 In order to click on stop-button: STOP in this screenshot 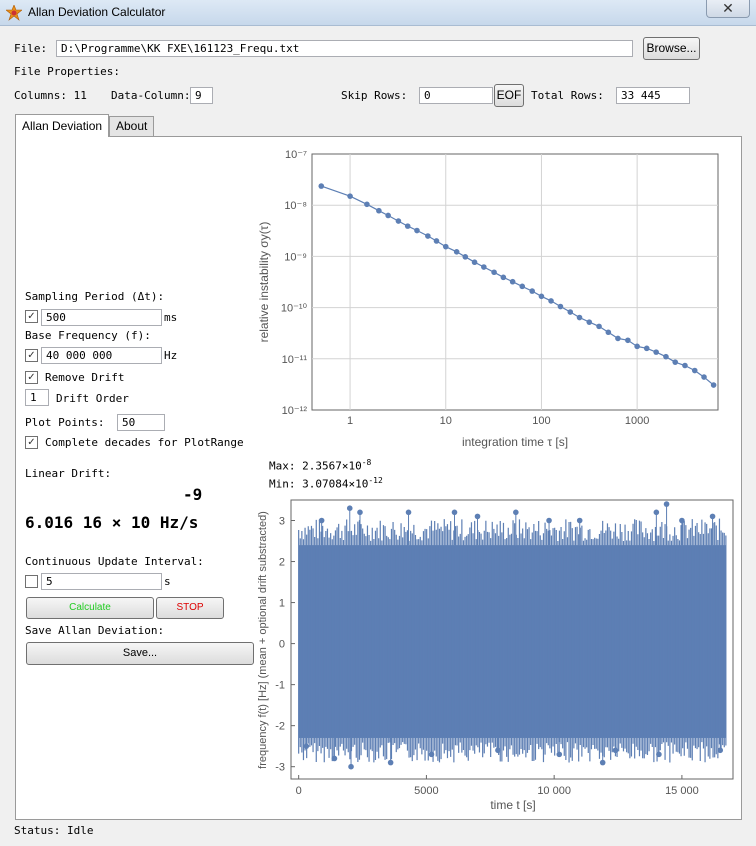, I will do `click(190, 608)`.